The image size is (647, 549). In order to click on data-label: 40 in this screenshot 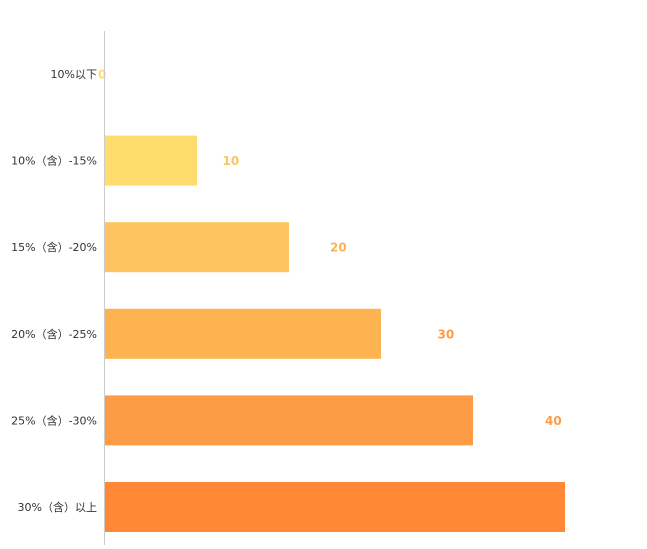, I will do `click(553, 421)`.